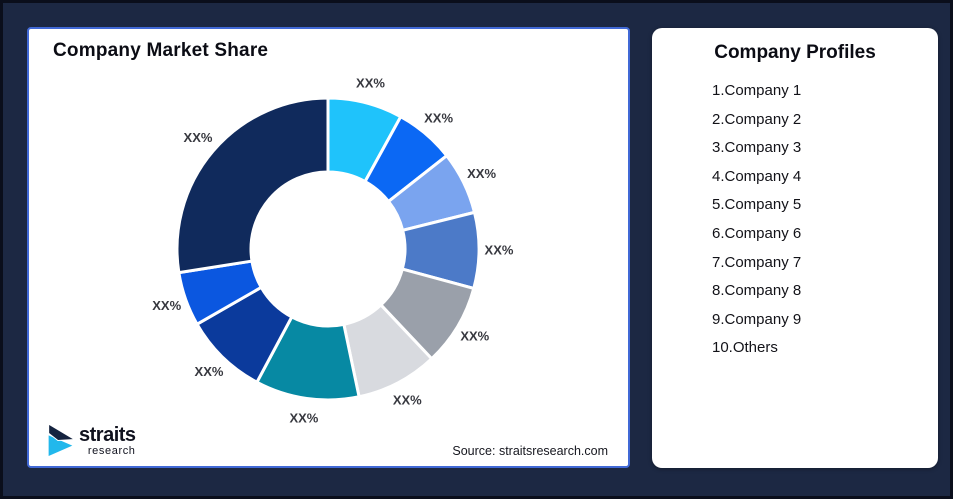  Describe the element at coordinates (757, 319) in the screenshot. I see `company-profile-item-9: 9.Company 9` at that location.